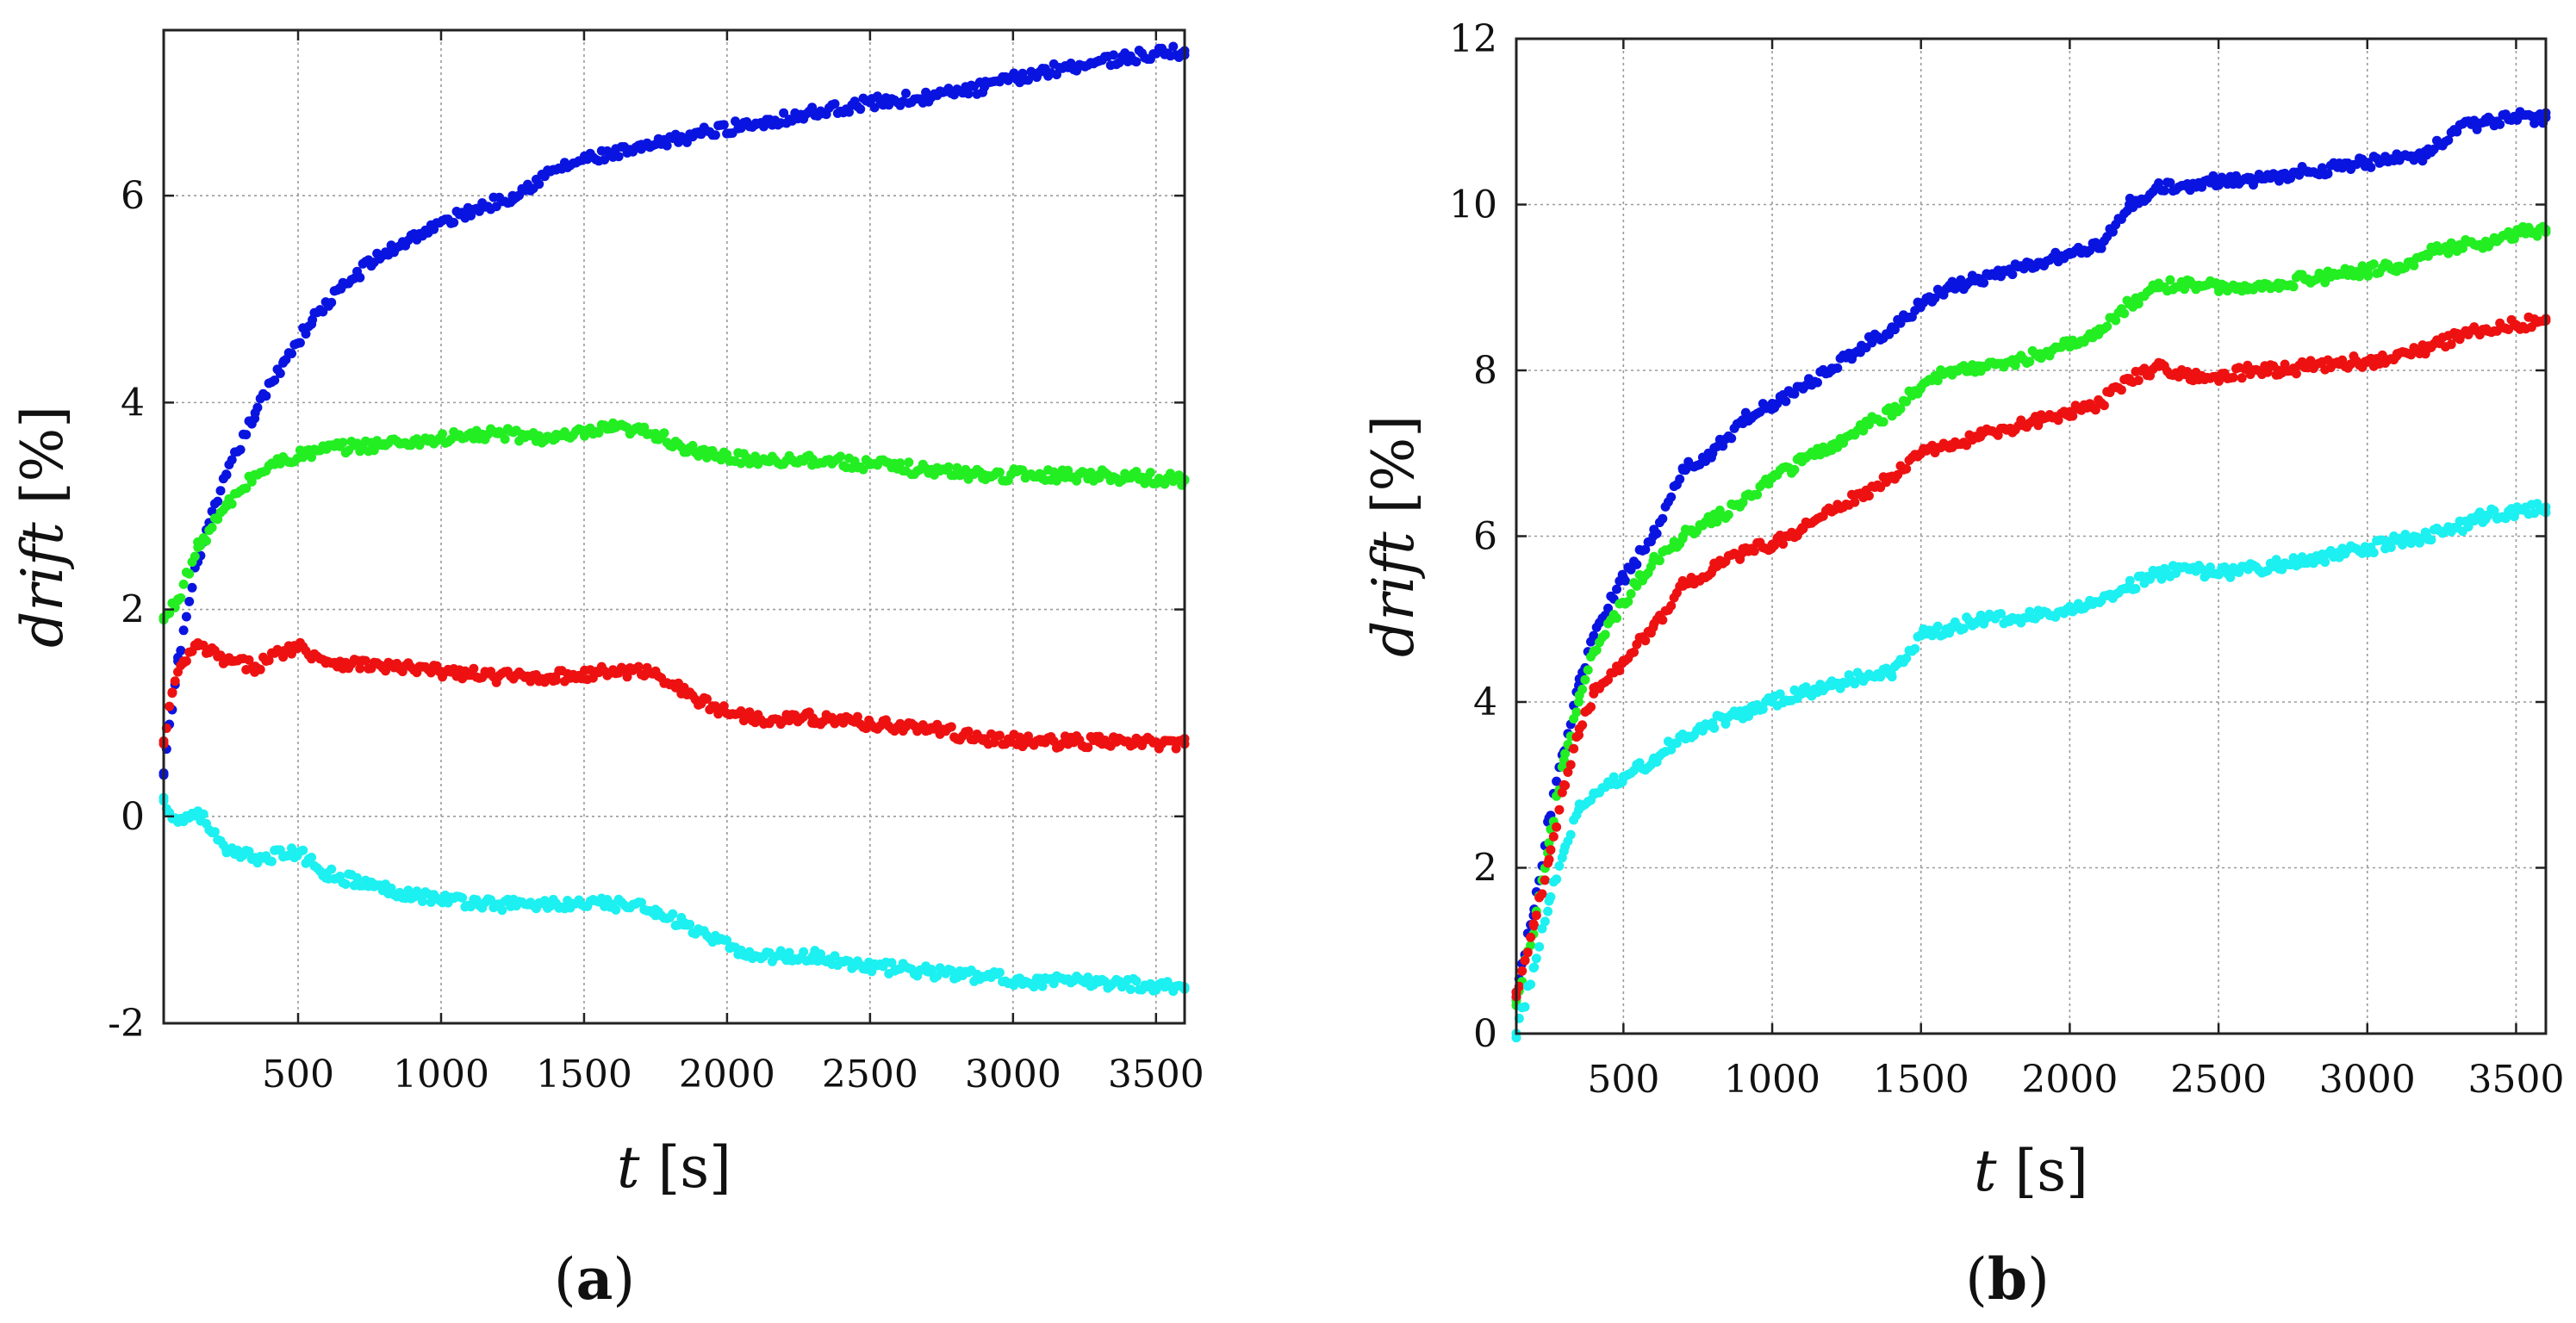 The image size is (2576, 1323). I want to click on series-cyan-a, so click(675, 895).